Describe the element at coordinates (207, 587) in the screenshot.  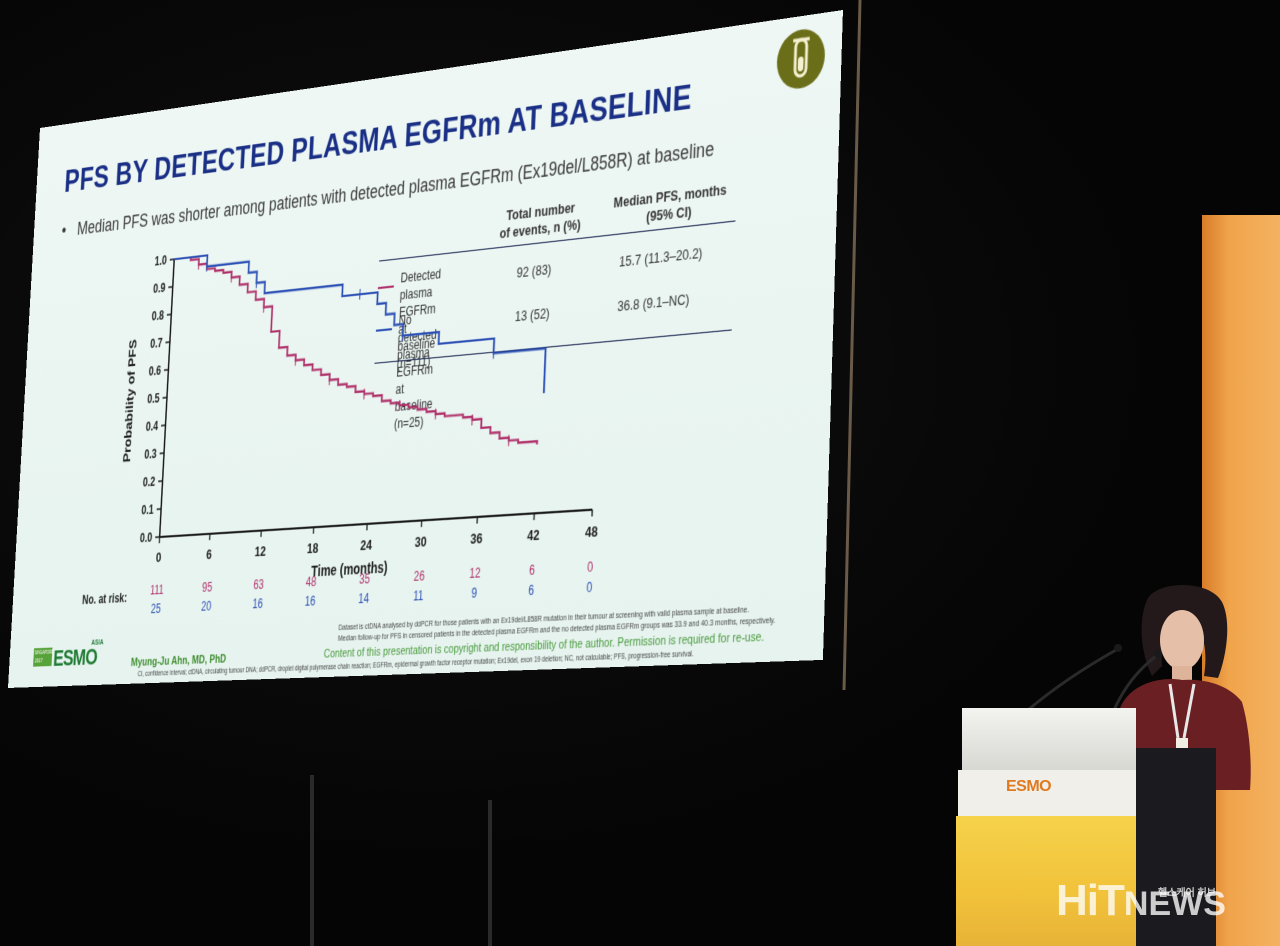
I see `at-risk-detected-value: 95` at that location.